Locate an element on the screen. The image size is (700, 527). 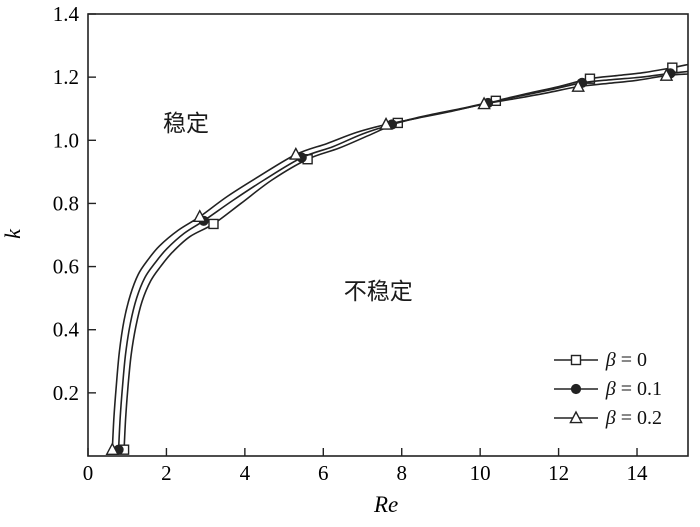
x-tick-label: 10 is located at coordinates (480, 473).